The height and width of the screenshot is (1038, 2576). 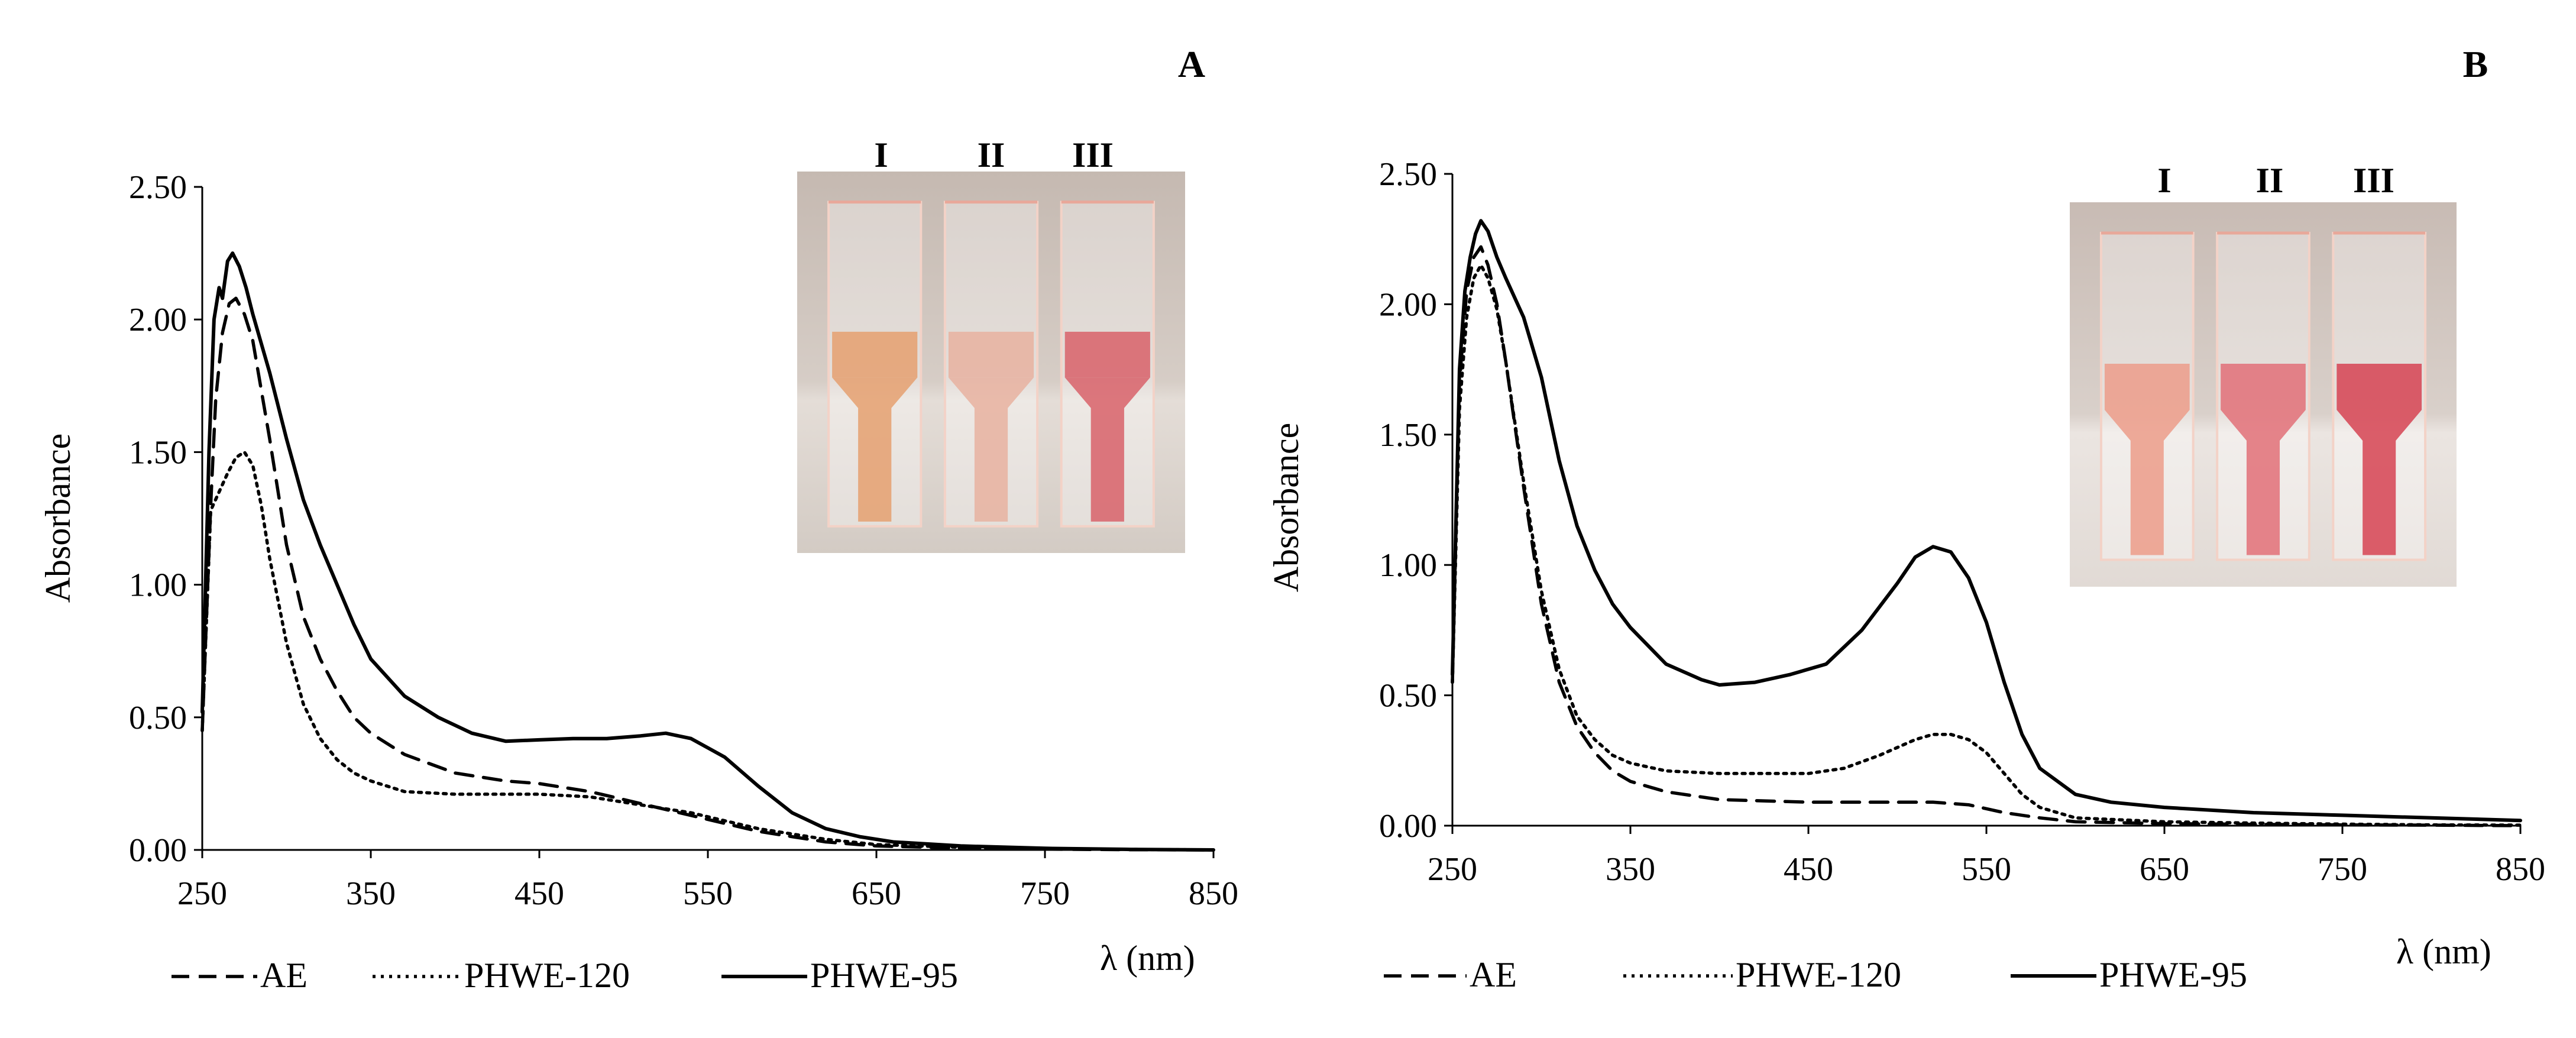 I want to click on panel-letter: B, so click(x=2475, y=64).